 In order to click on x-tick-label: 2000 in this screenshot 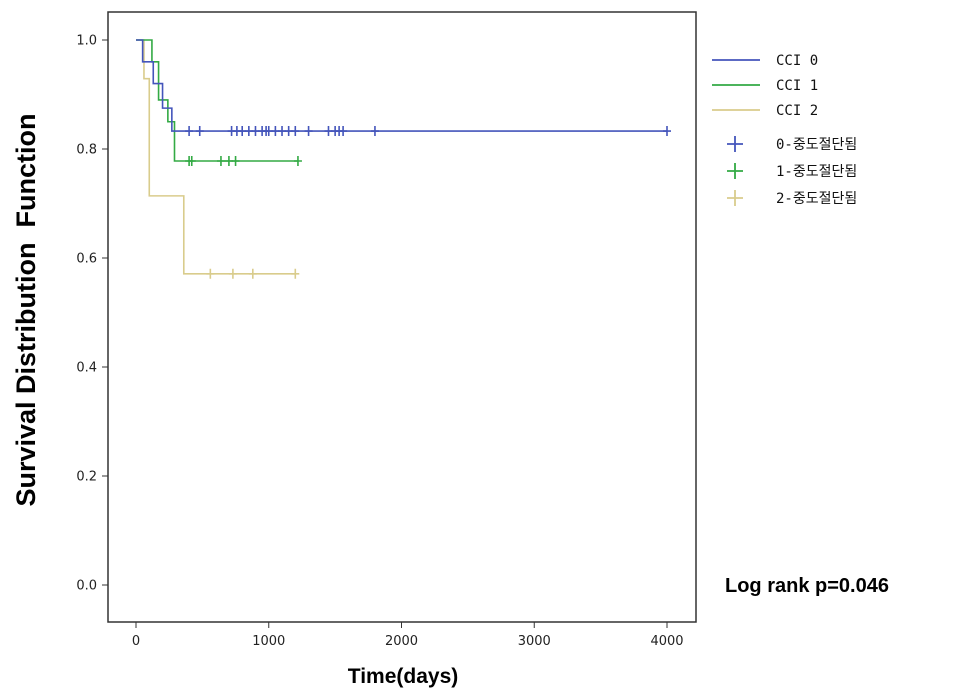, I will do `click(401, 641)`.